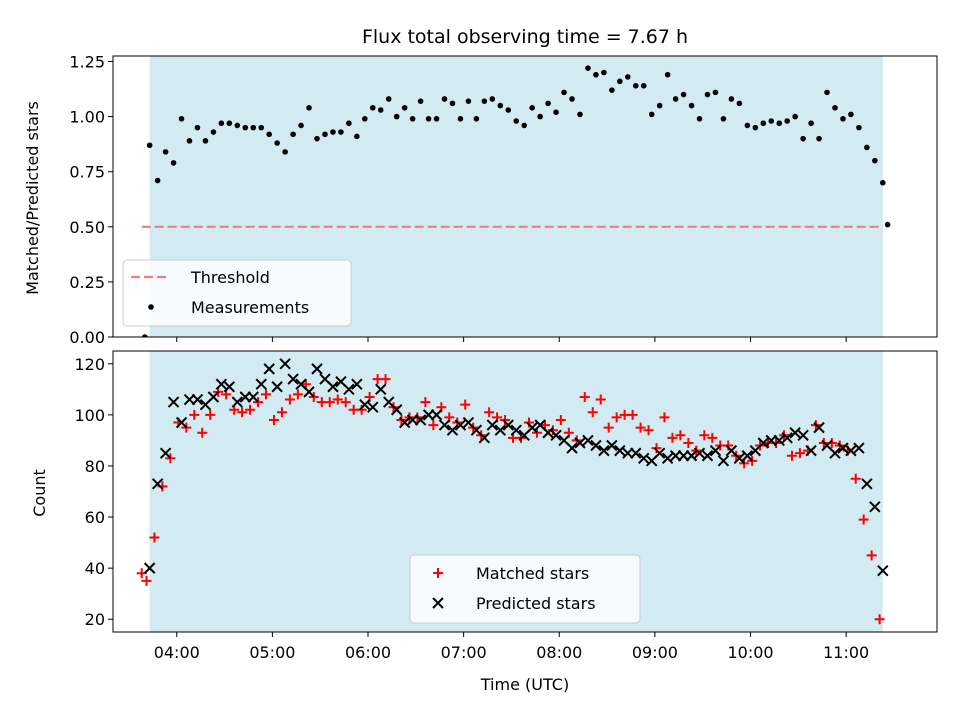  I want to click on legend-measurement-label: Measurements, so click(250, 307).